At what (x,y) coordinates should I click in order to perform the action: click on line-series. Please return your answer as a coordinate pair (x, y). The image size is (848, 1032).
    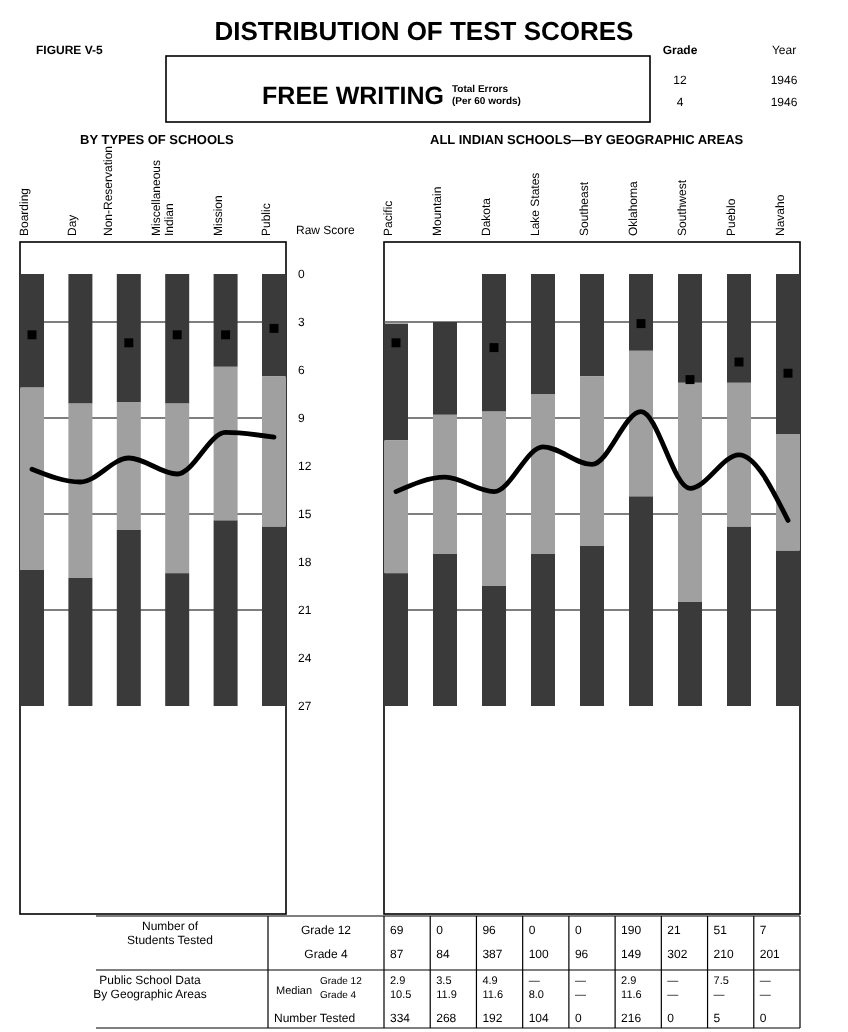
    Looking at the image, I should click on (153, 457).